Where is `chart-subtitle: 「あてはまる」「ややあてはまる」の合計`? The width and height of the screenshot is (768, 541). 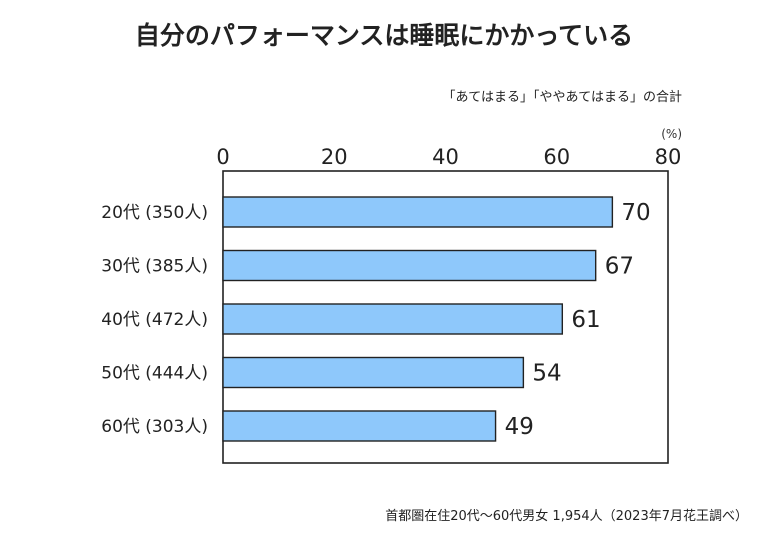 chart-subtitle: 「あてはまる」「ややあてはまる」の合計 is located at coordinates (562, 97).